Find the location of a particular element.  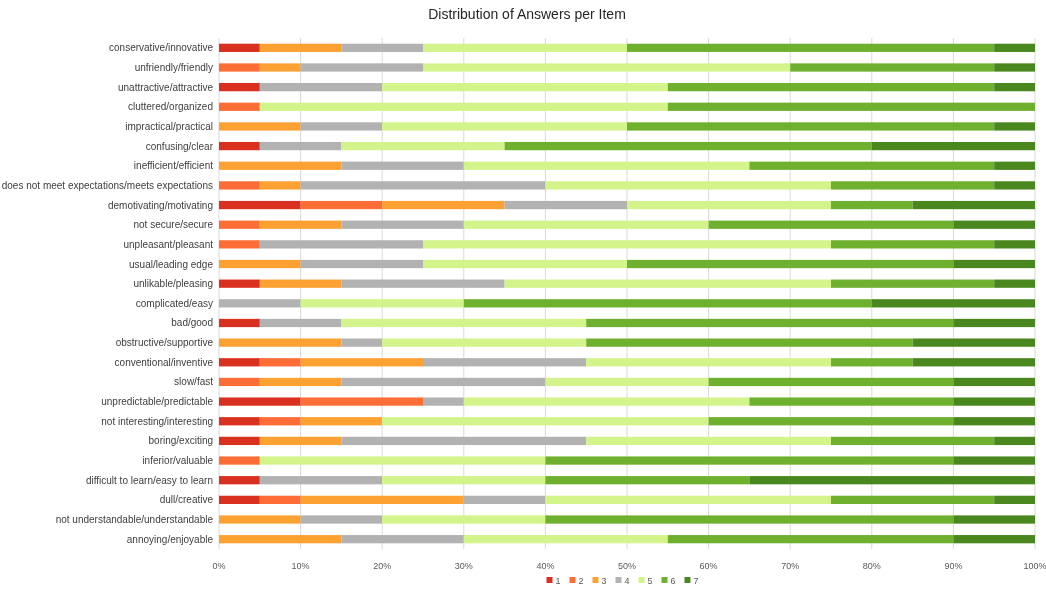

x-tick-label: 10% is located at coordinates (300, 566).